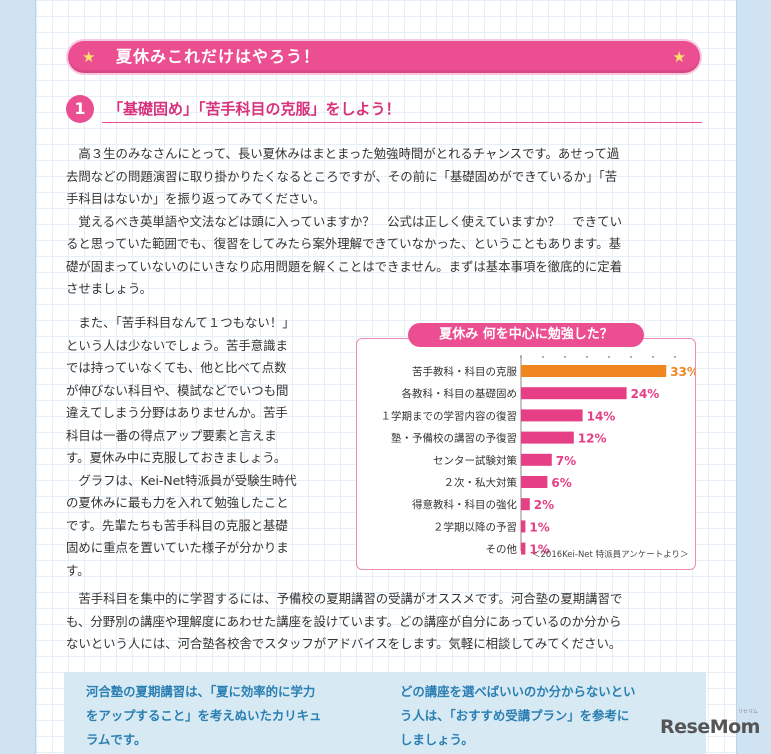  Describe the element at coordinates (747, 712) in the screenshot. I see `resemom-logo-sub: リセマム` at that location.